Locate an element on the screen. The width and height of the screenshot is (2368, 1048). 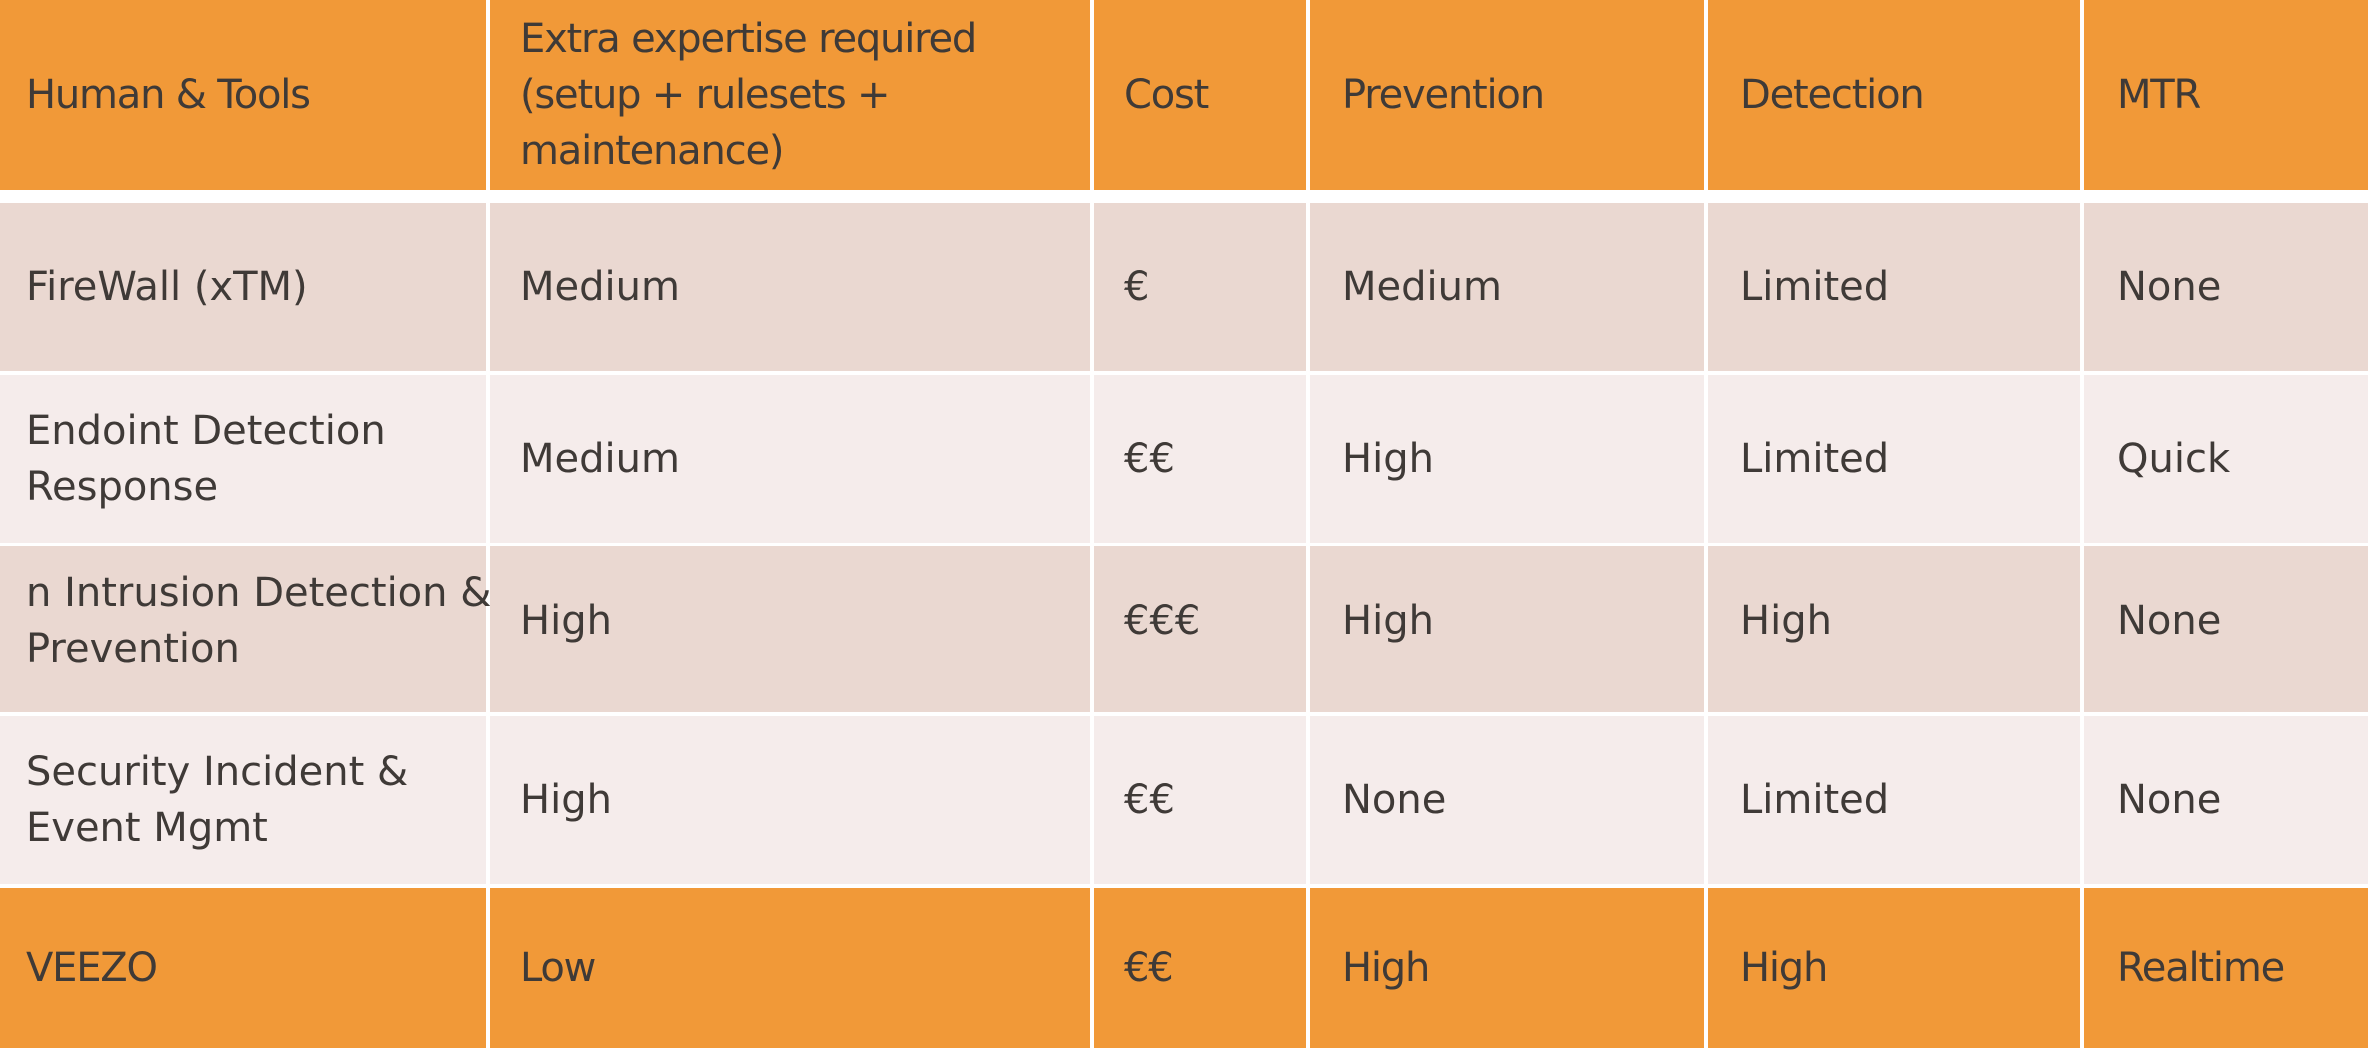
tool-name-veezo: VEEZO is located at coordinates (92, 968).